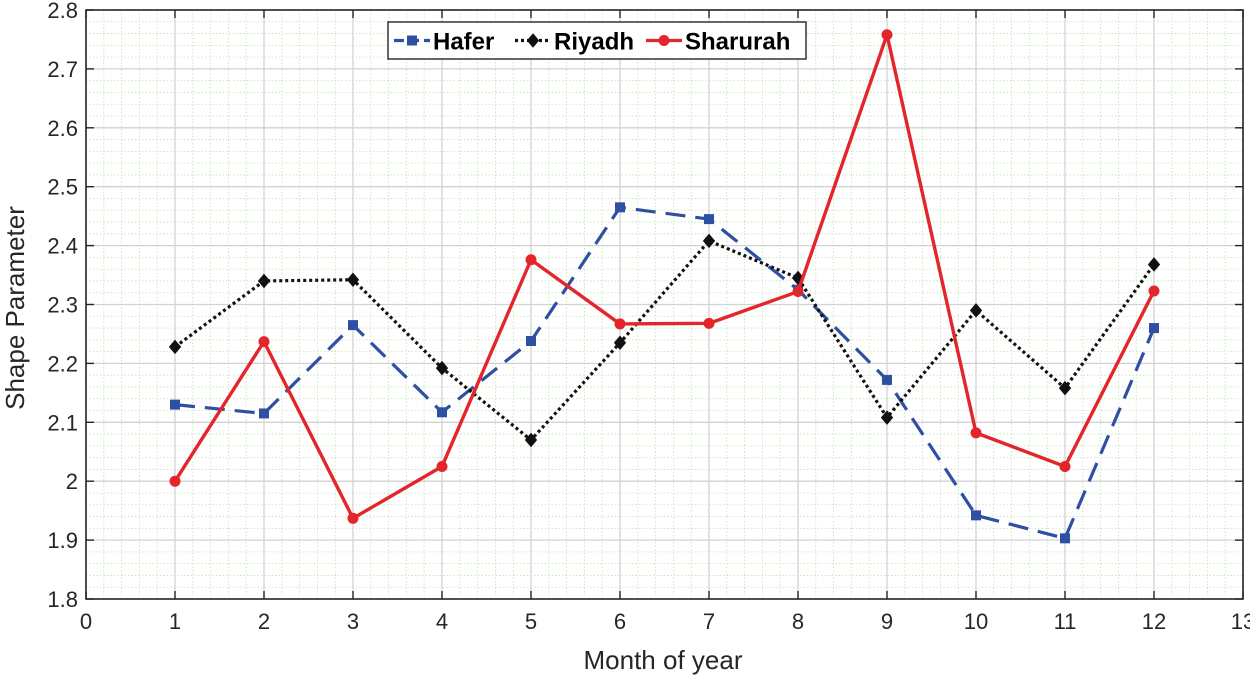 The width and height of the screenshot is (1250, 681). I want to click on y-axis-title: Shape Parameter, so click(15, 308).